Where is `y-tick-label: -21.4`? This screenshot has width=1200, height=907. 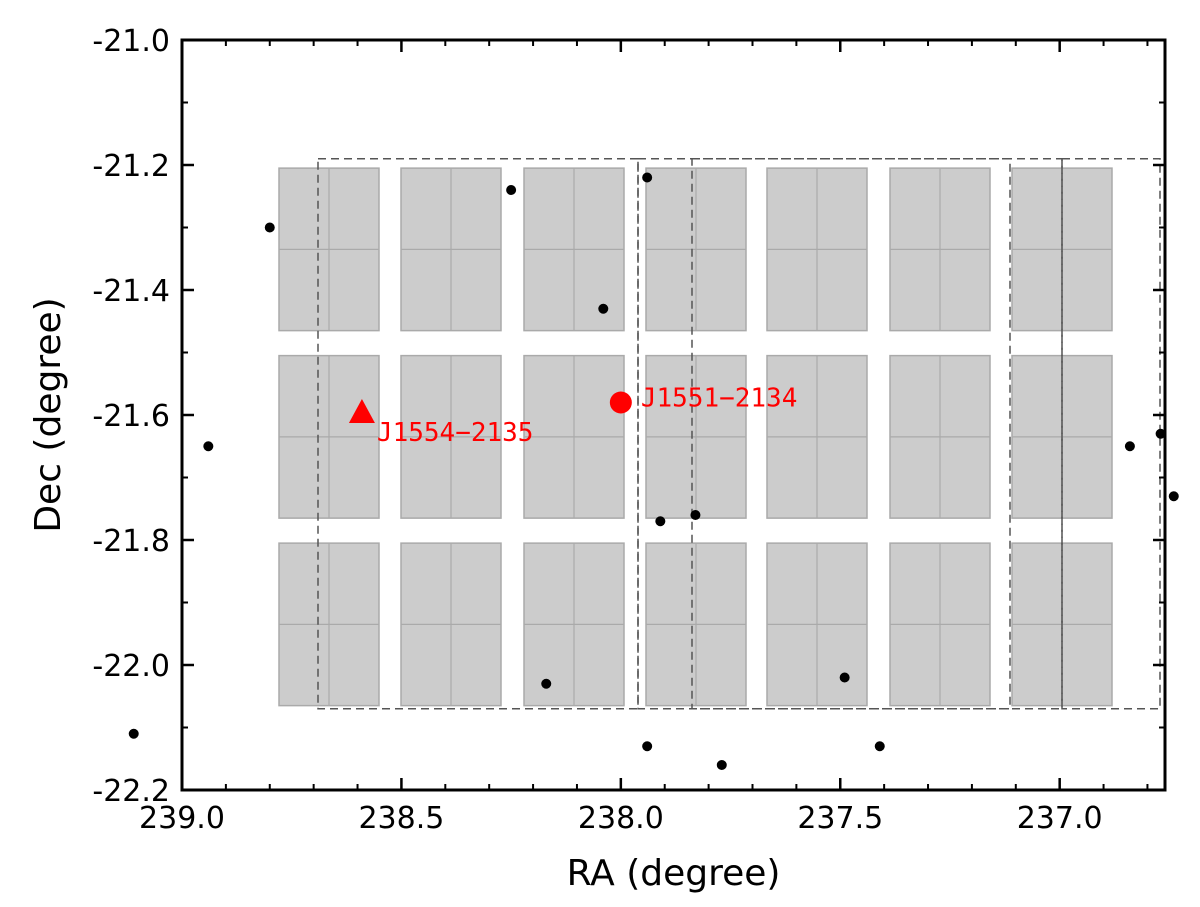 y-tick-label: -21.4 is located at coordinates (131, 291).